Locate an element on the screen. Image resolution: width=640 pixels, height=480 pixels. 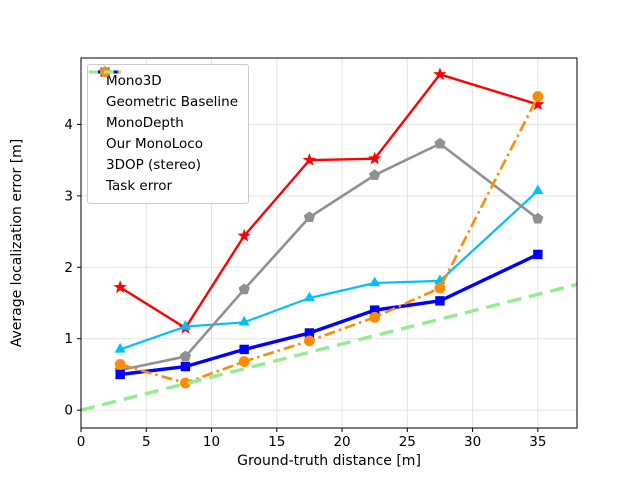
legend-item-task-error: Task error is located at coordinates (163, 133).